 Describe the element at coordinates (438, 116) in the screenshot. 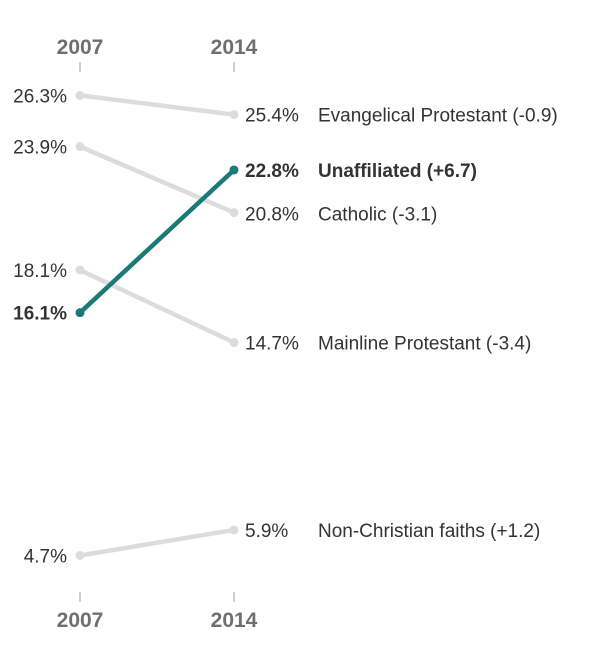

I see `series-label-evangelical-protestant: Evangelical Protestant (-0.9)` at that location.